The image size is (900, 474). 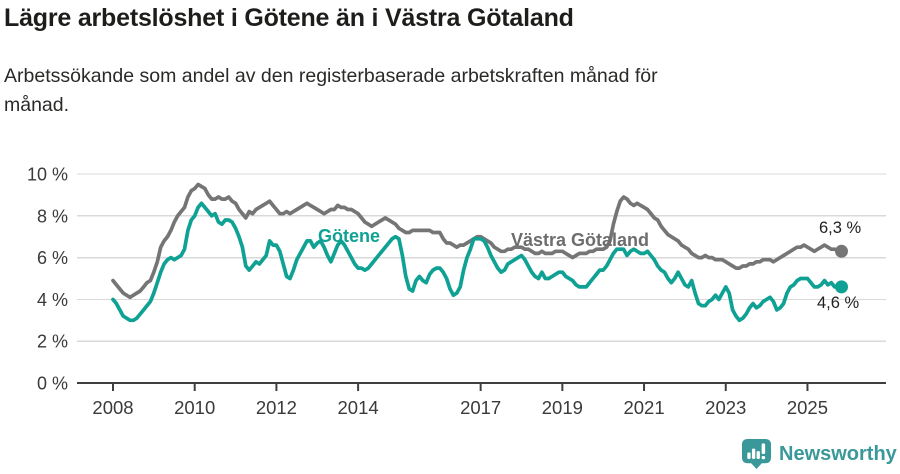 I want to click on end-value-label-vastra-gotaland: 6,3 %, so click(x=840, y=228).